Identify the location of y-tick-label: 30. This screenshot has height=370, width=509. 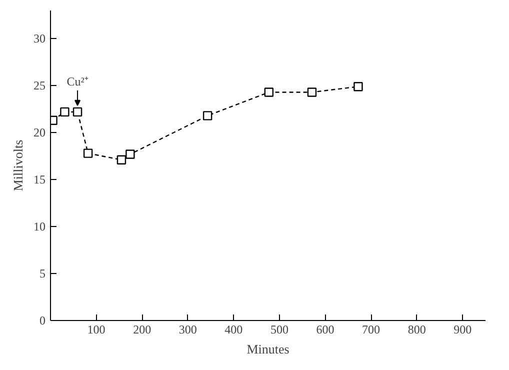
(40, 39).